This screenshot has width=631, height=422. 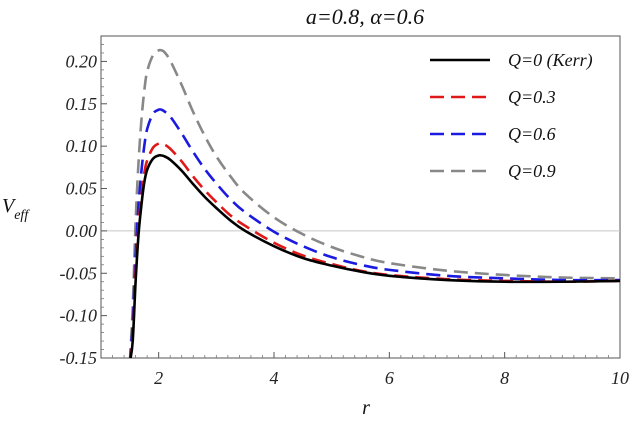 What do you see at coordinates (366, 408) in the screenshot?
I see `x-axis-label: r` at bounding box center [366, 408].